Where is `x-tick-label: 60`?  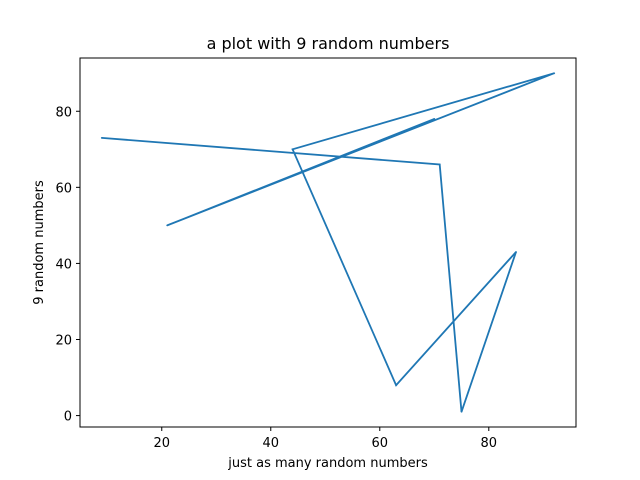 x-tick-label: 60 is located at coordinates (380, 443).